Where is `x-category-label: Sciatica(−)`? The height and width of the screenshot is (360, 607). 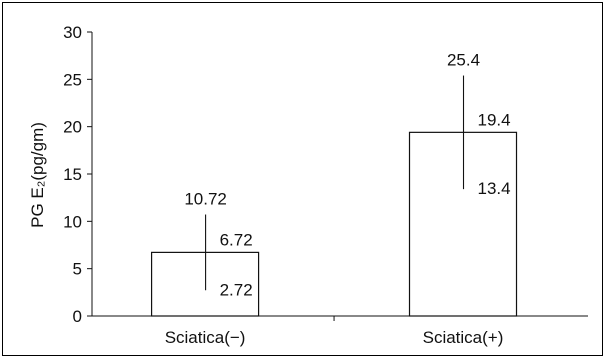
x-category-label: Sciatica(−) is located at coordinates (205, 337).